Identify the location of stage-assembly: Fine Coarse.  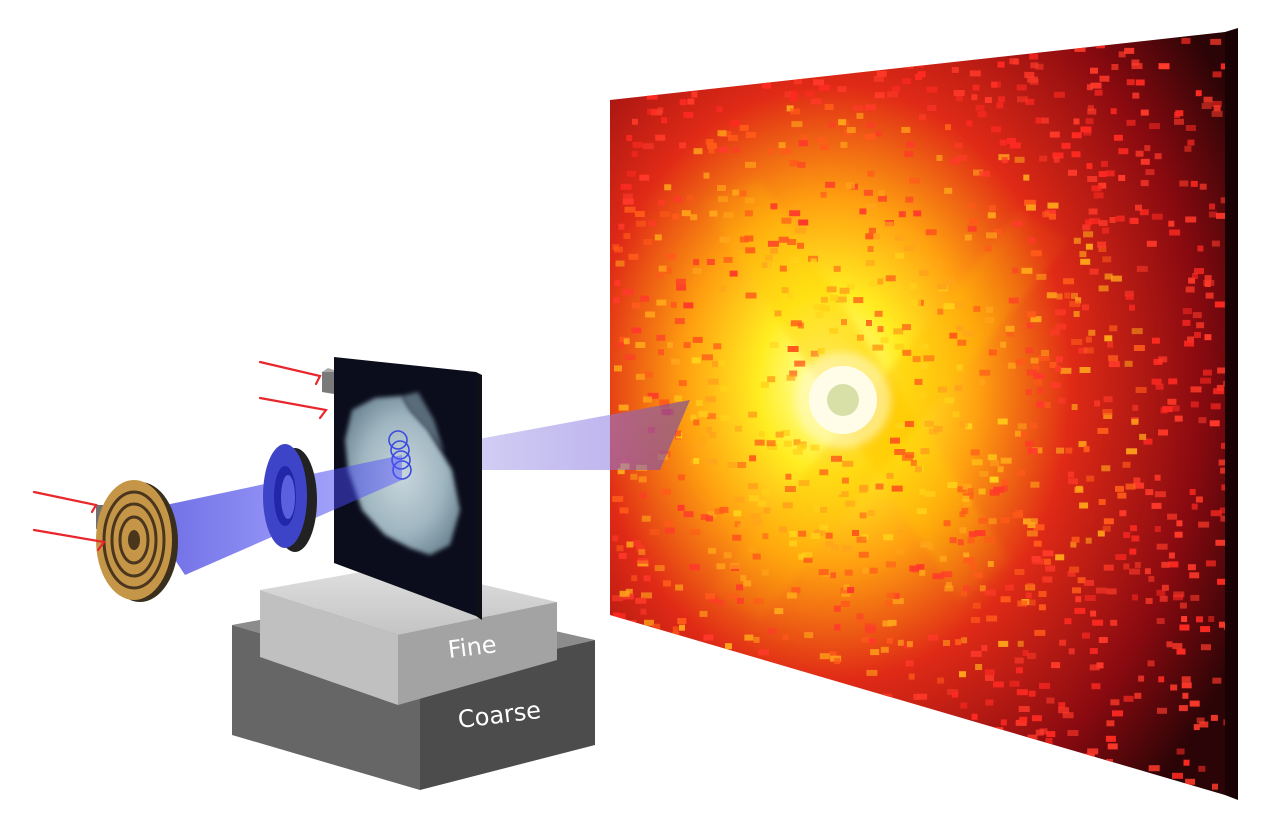
(413, 677).